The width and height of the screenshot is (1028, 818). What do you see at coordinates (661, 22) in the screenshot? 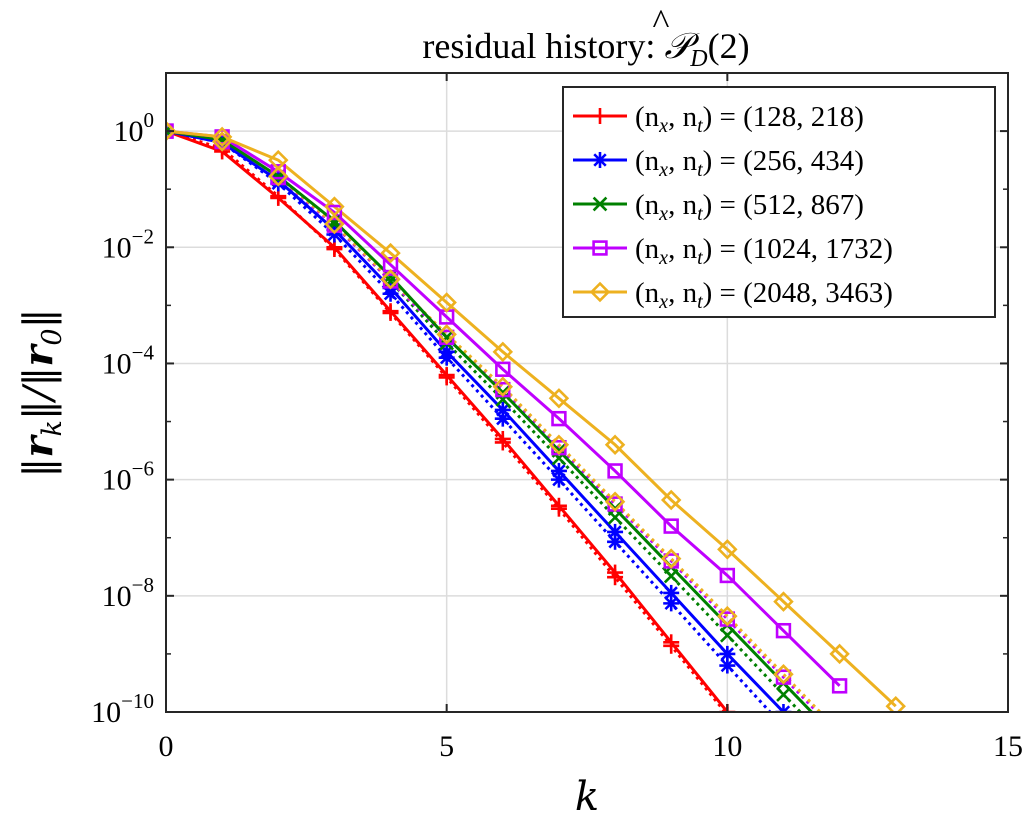
I see `title-hat-accent: ^` at bounding box center [661, 22].